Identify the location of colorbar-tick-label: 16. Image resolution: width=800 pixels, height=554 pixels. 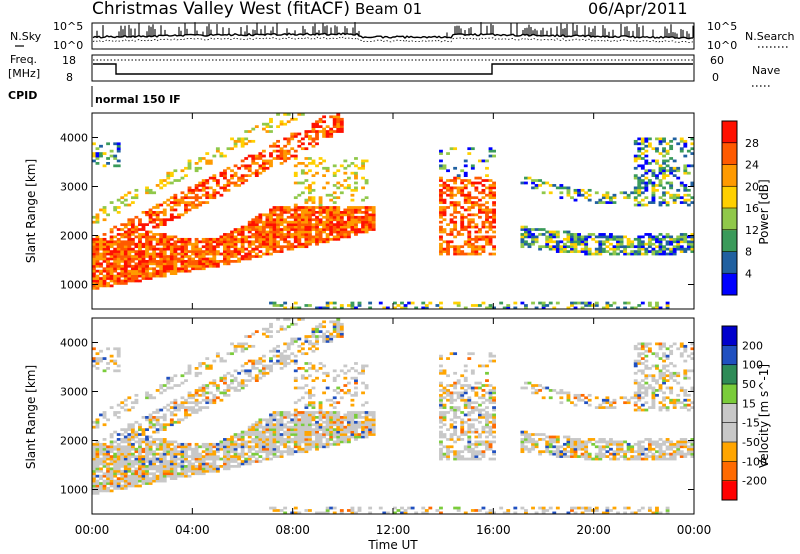
(752, 208).